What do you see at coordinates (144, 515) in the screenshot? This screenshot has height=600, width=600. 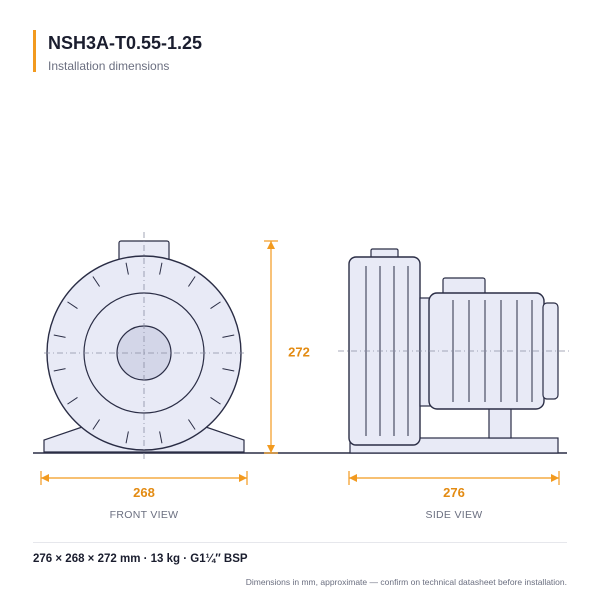 I see `front-view-label: FRONT VIEW` at bounding box center [144, 515].